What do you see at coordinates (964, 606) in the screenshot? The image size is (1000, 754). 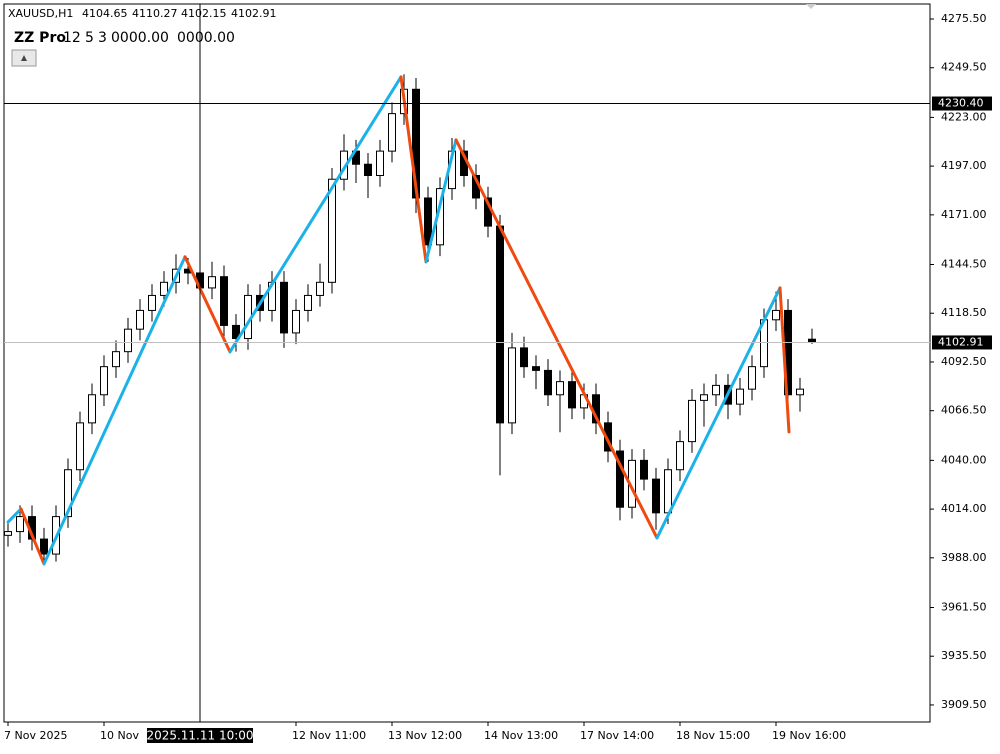 I see `y-tick-label: 3961.50` at bounding box center [964, 606].